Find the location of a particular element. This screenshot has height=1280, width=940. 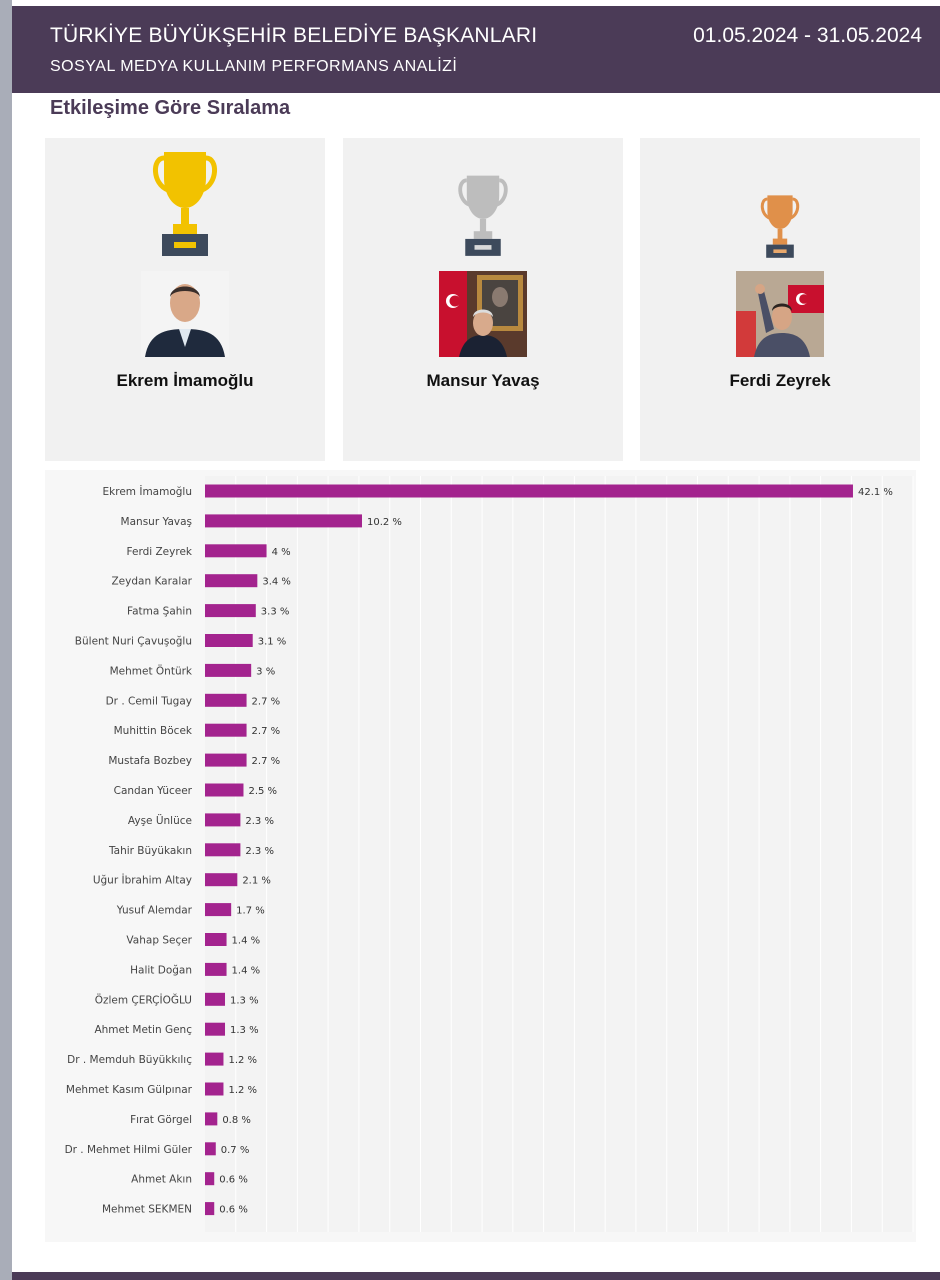

value-label: 42.1 % is located at coordinates (875, 492).